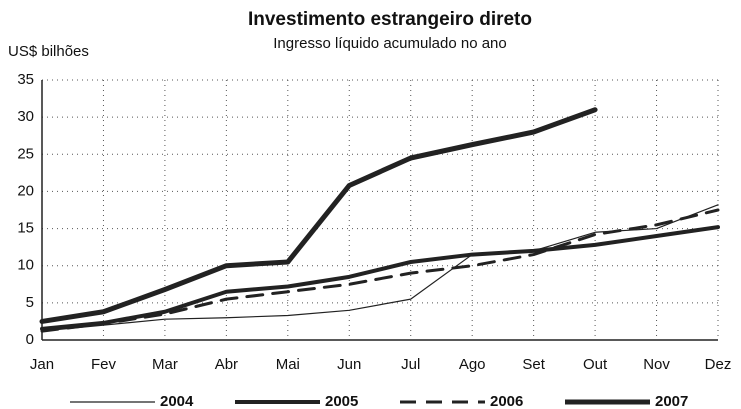 The width and height of the screenshot is (741, 409). I want to click on y-tick-label: 10, so click(25, 265).